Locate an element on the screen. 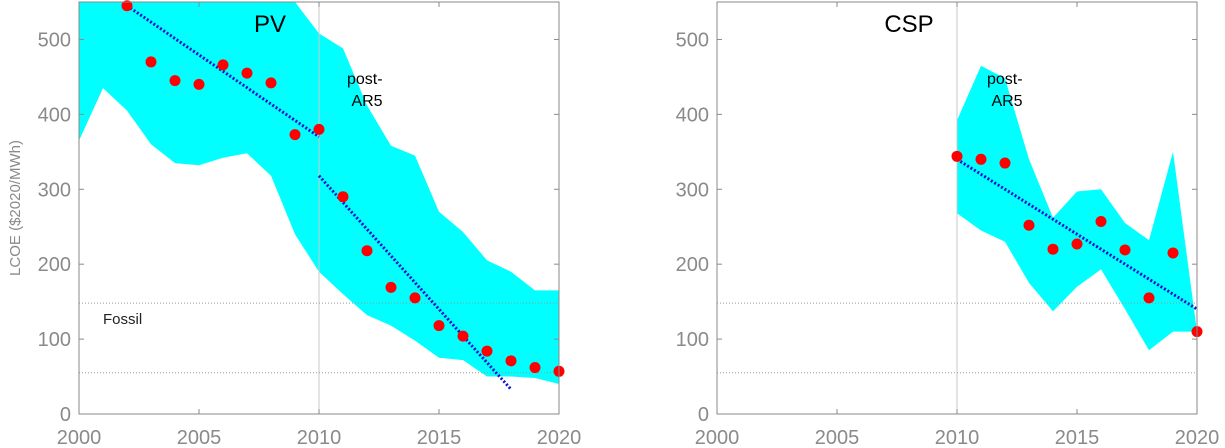 Image resolution: width=1225 pixels, height=448 pixels. csp-x-tick-label: 2015 is located at coordinates (1077, 437).